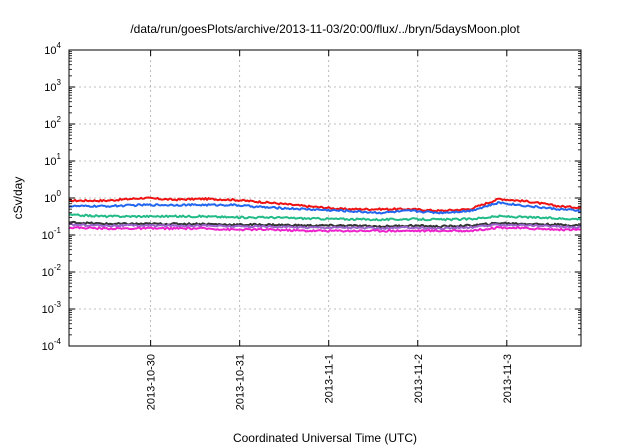  What do you see at coordinates (52, 234) in the screenshot?
I see `y-tick-label: 10⁻¹` at bounding box center [52, 234].